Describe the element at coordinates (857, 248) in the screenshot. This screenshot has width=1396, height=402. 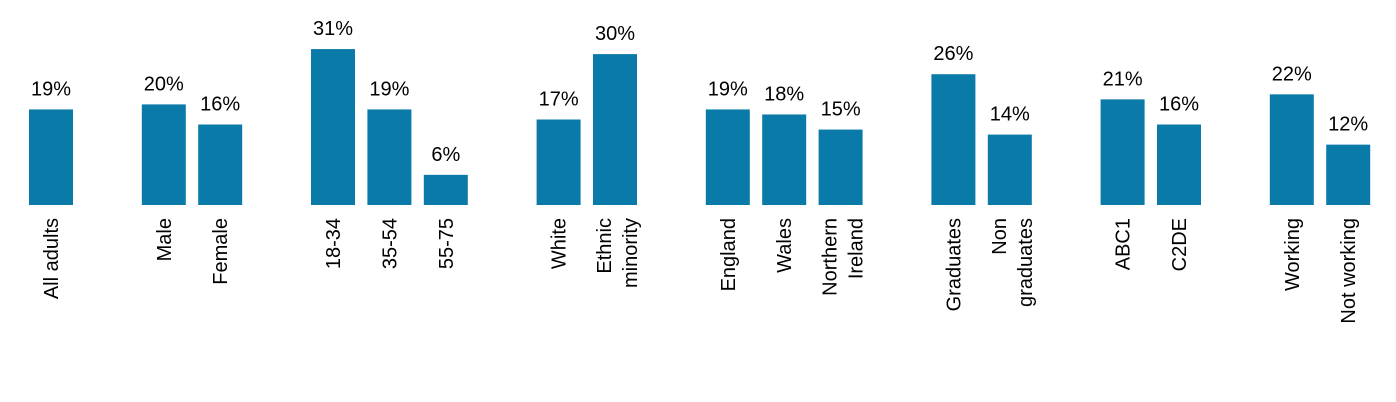
I see `category-label-line: Ireland` at that location.